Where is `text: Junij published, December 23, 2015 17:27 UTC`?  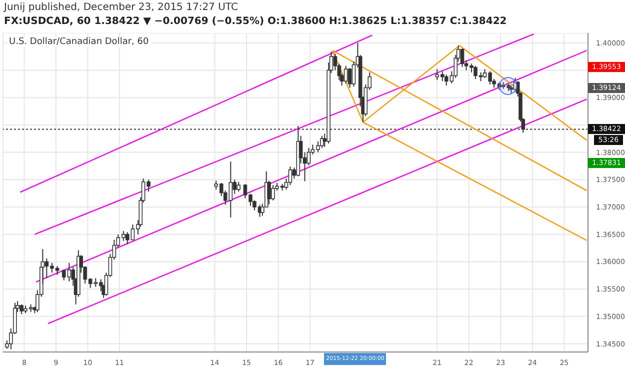
text: Junij published, December 23, 2015 17:27 UTC is located at coordinates (121, 7).